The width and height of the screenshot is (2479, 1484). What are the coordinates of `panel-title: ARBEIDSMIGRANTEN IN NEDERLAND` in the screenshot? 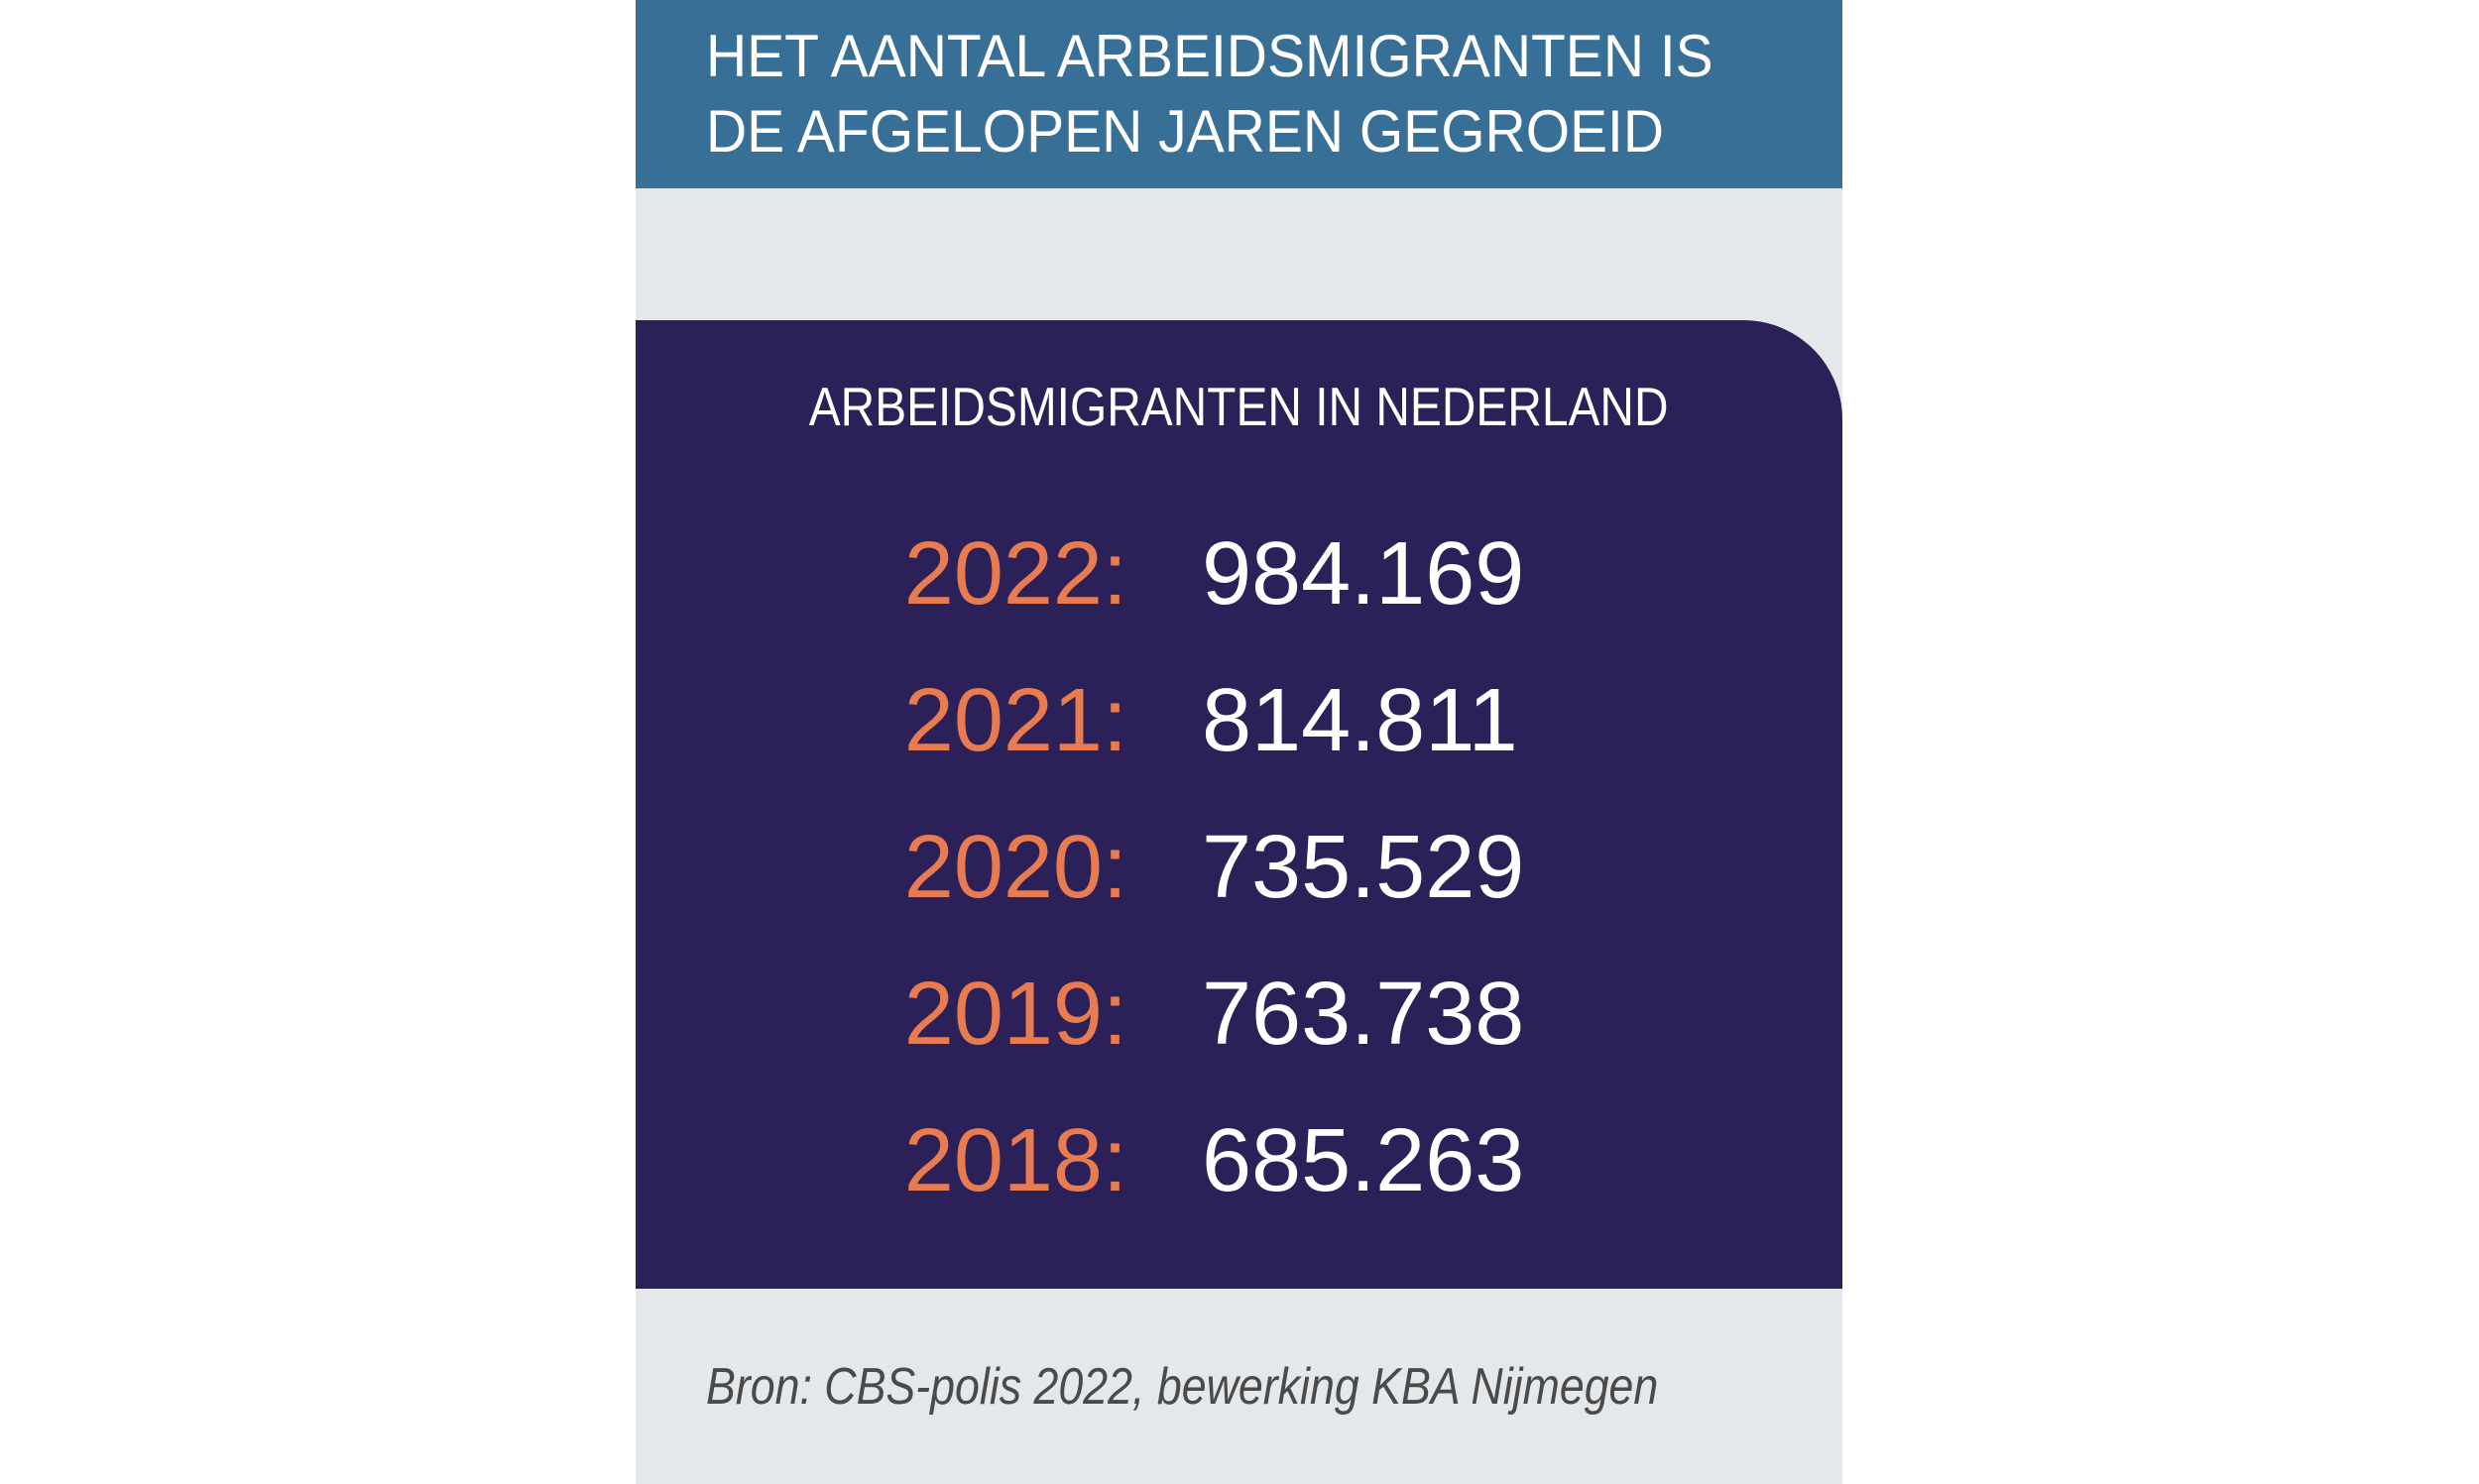 It's located at (1239, 407).